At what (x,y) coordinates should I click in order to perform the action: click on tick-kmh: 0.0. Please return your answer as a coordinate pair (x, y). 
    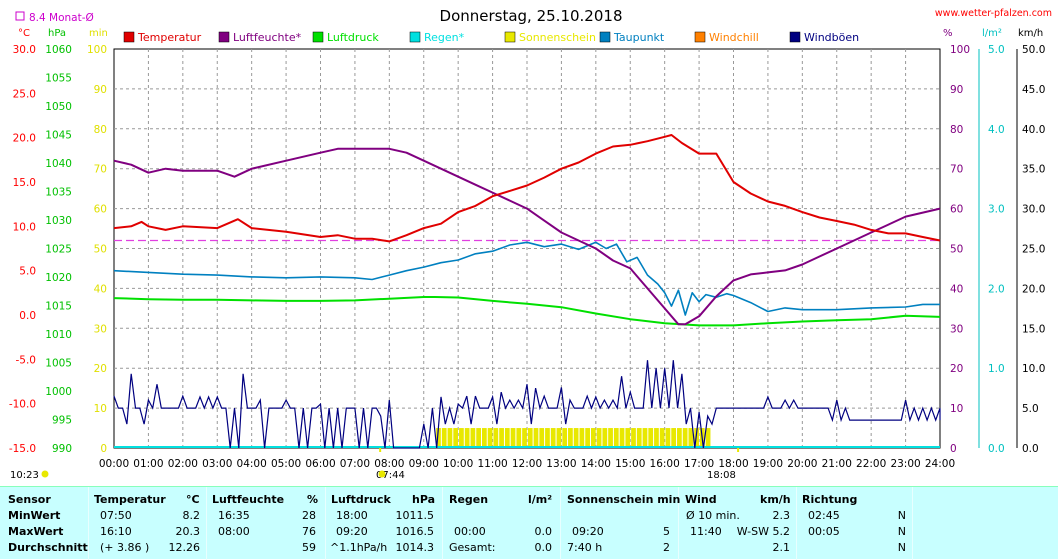
    Looking at the image, I should click on (1030, 449).